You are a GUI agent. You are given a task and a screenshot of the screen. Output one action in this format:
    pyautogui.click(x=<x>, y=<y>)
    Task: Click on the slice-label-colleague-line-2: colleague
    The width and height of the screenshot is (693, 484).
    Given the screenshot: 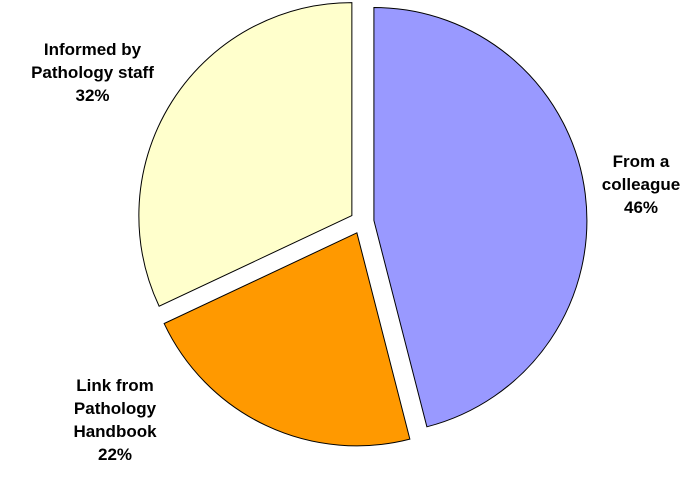 What is the action you would take?
    pyautogui.click(x=641, y=184)
    